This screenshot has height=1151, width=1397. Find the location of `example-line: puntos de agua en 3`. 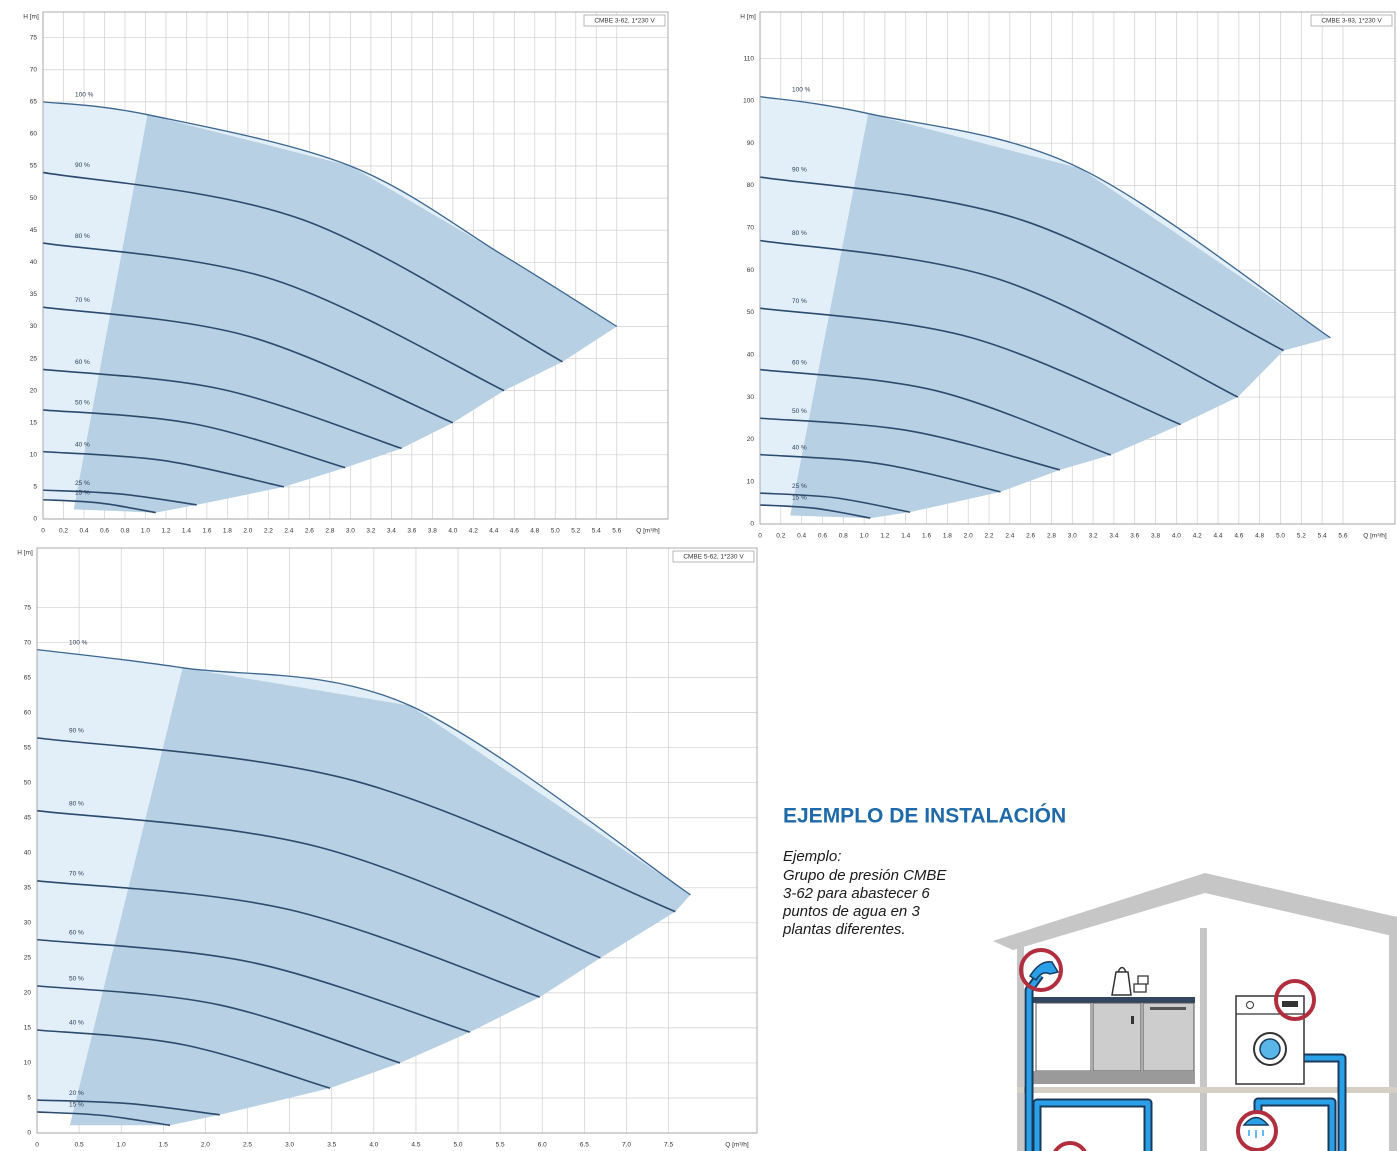

example-line: puntos de agua en 3 is located at coordinates (851, 911).